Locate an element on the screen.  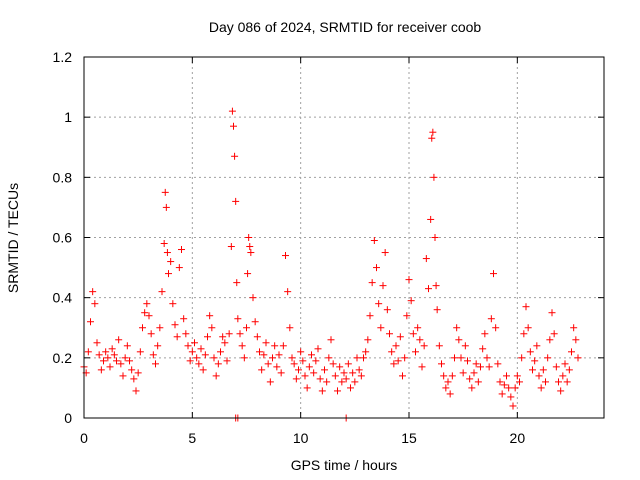
y-tick-labels: 0 0.2 0.4 0.6 0.8 1 1.2 is located at coordinates (63, 237).